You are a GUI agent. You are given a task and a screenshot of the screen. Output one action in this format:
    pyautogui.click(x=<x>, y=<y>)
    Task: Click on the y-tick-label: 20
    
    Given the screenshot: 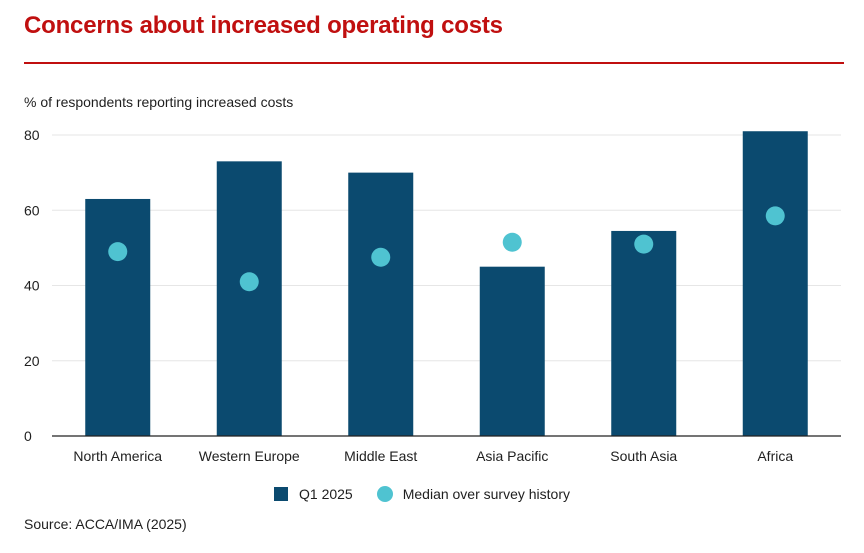 What is the action you would take?
    pyautogui.click(x=32, y=361)
    